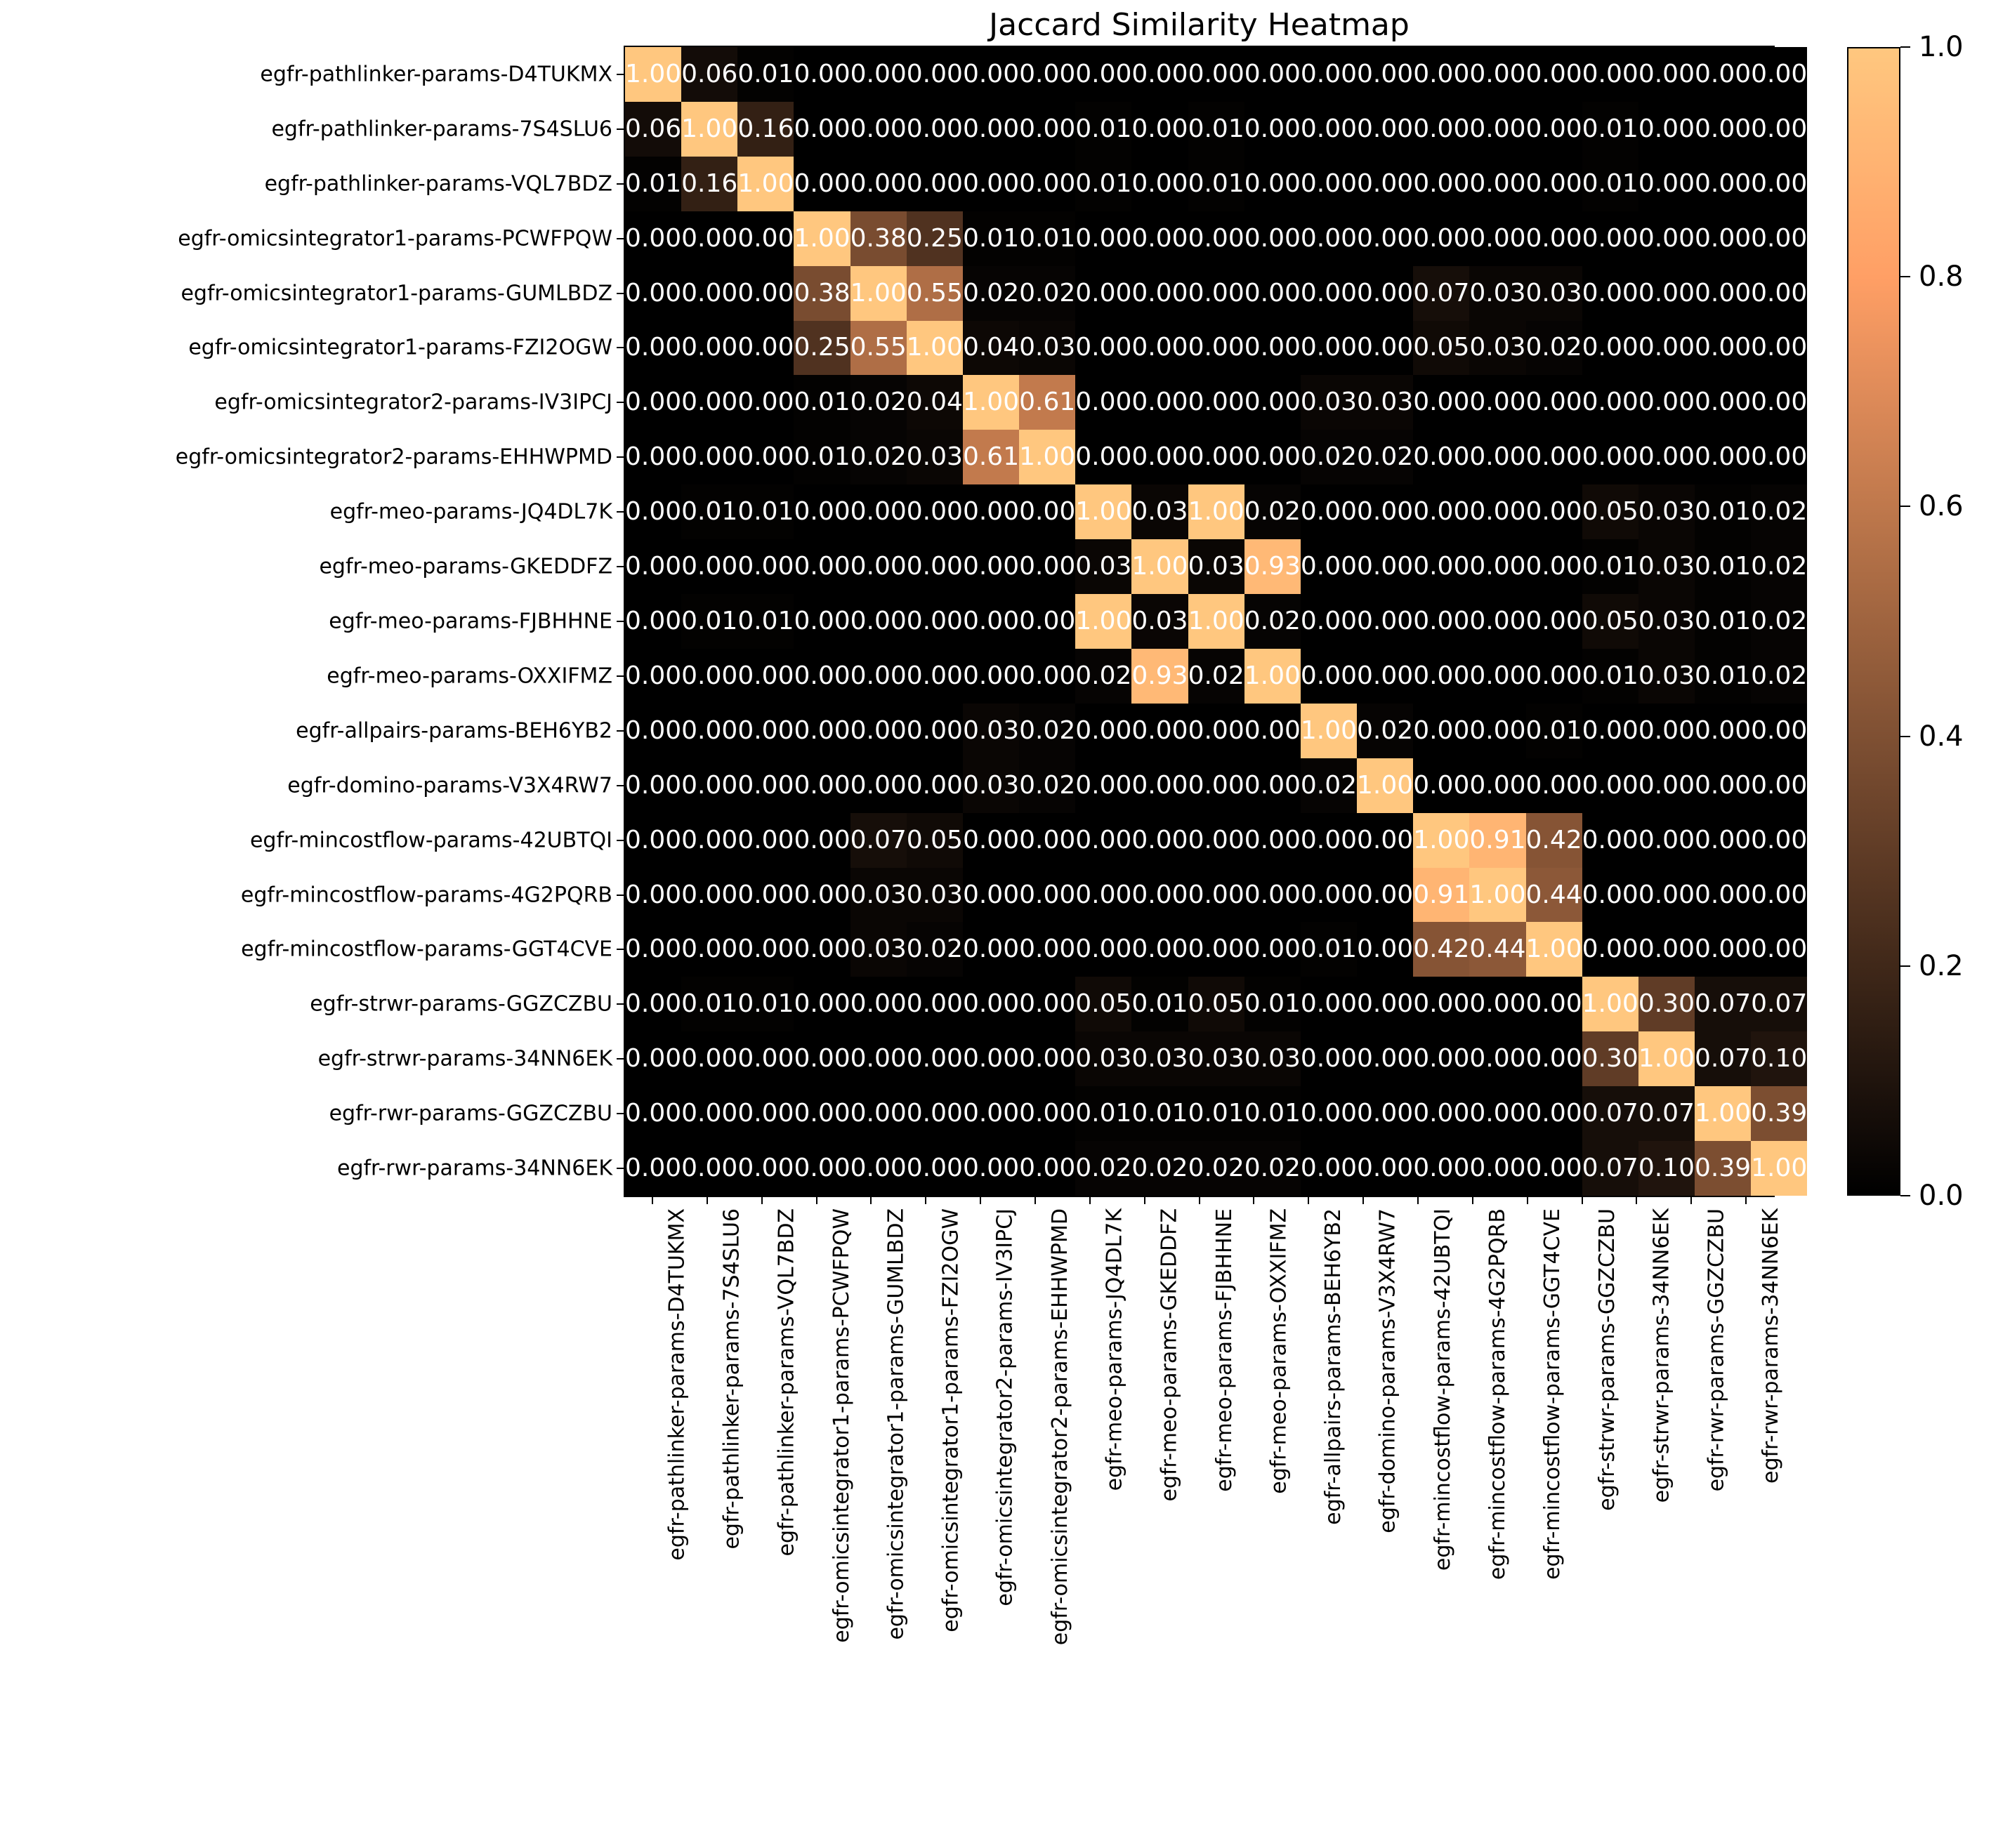 This screenshot has height=1848, width=2010. I want to click on heatmap-cell: 0.07, so click(878, 840).